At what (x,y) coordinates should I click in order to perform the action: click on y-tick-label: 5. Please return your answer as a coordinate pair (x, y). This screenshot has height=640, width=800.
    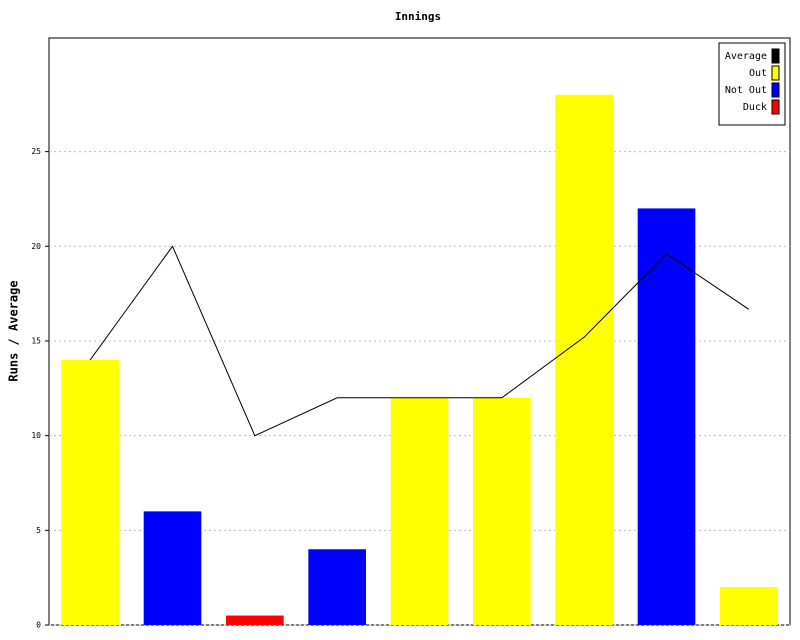
    Looking at the image, I should click on (38, 530).